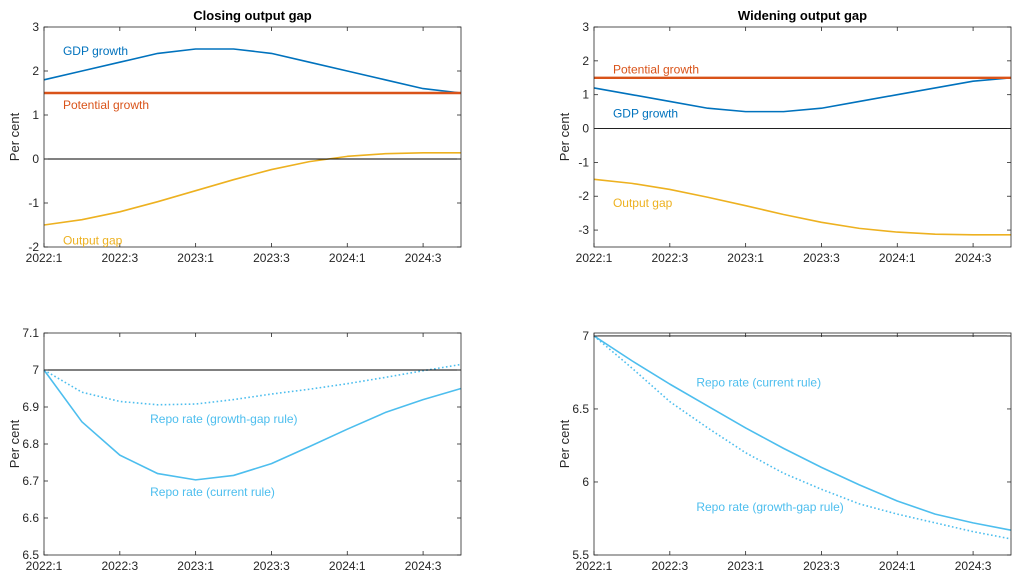  What do you see at coordinates (30, 518) in the screenshot?
I see `y-tick-label: 6.6` at bounding box center [30, 518].